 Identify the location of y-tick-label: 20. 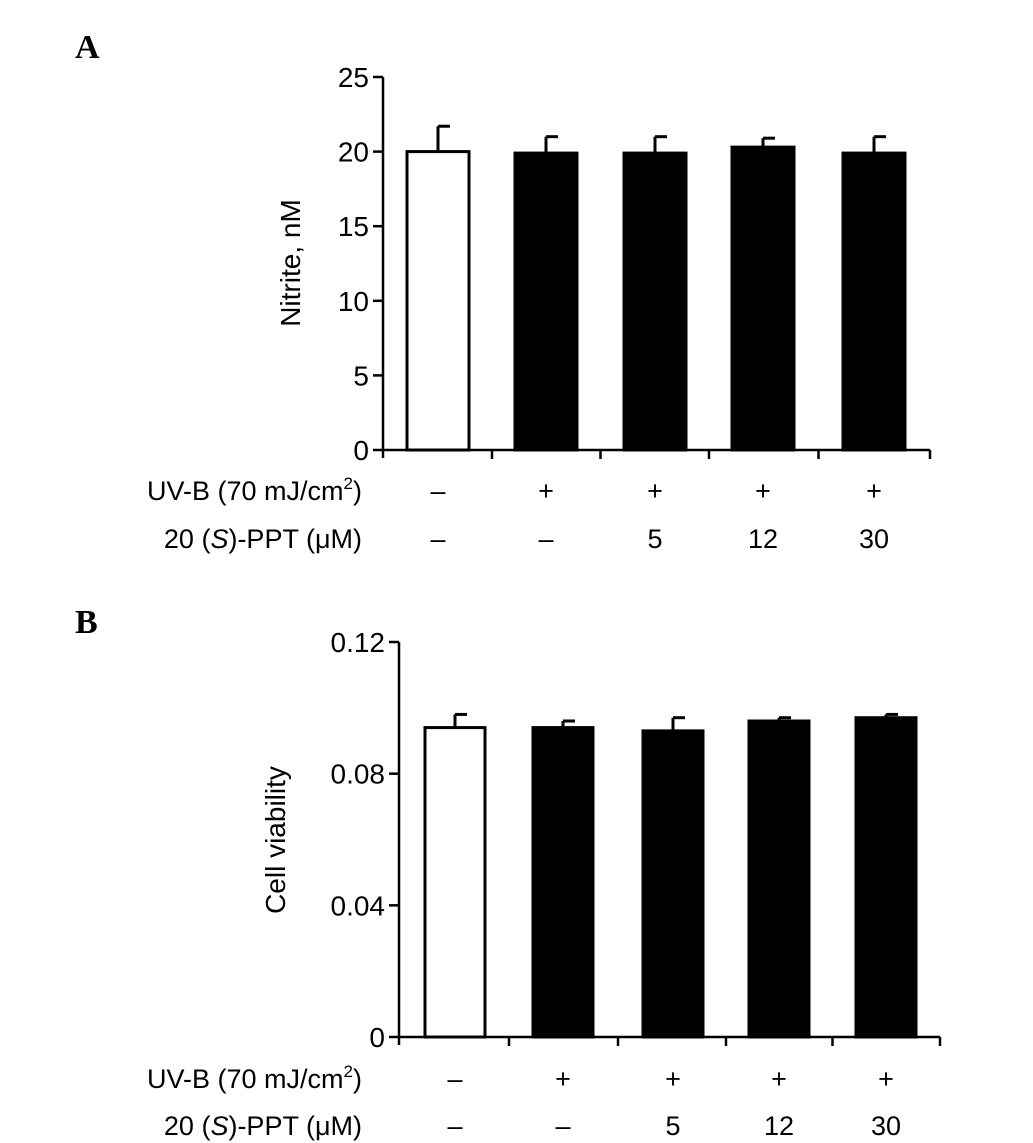
(353, 152).